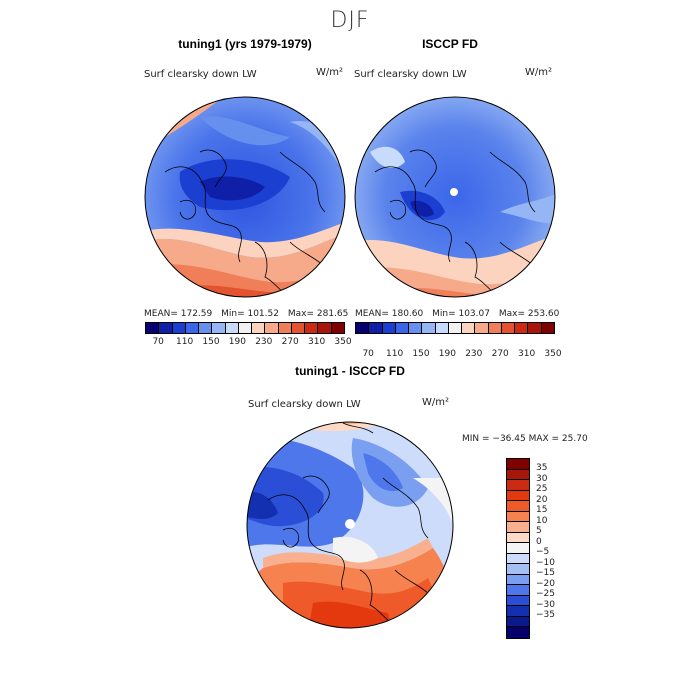 The image size is (700, 700). What do you see at coordinates (450, 44) in the screenshot?
I see `obs-panel-title: ISCCP FD` at bounding box center [450, 44].